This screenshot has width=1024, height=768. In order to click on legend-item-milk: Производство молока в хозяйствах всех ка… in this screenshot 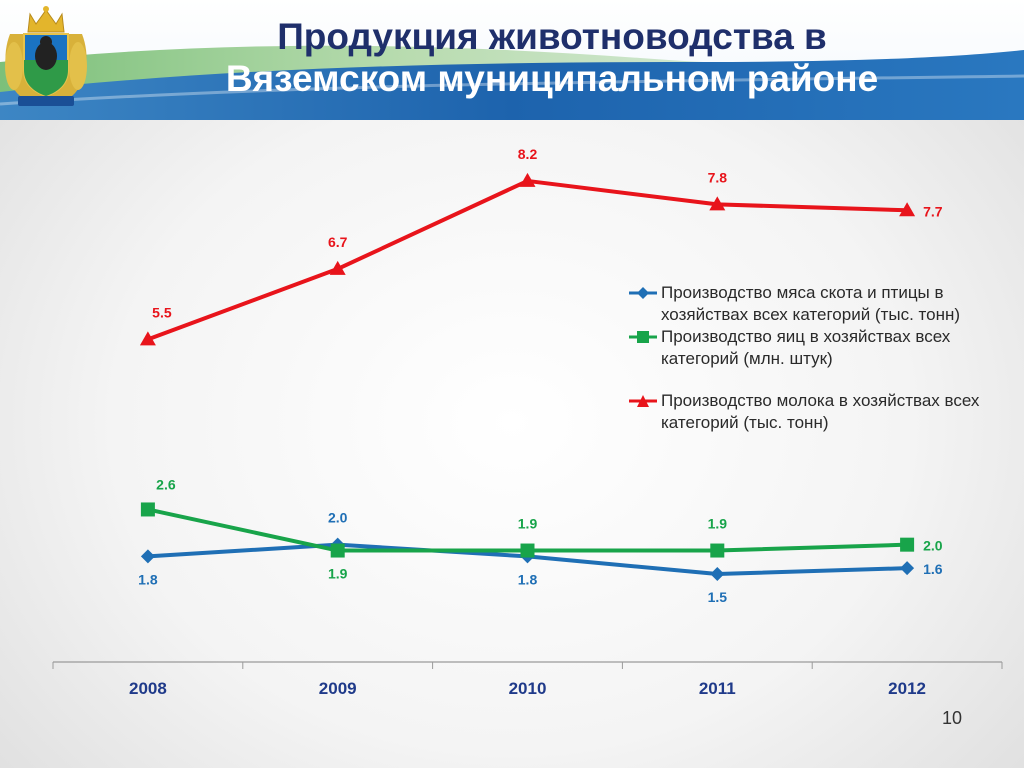, I will do `click(818, 412)`.